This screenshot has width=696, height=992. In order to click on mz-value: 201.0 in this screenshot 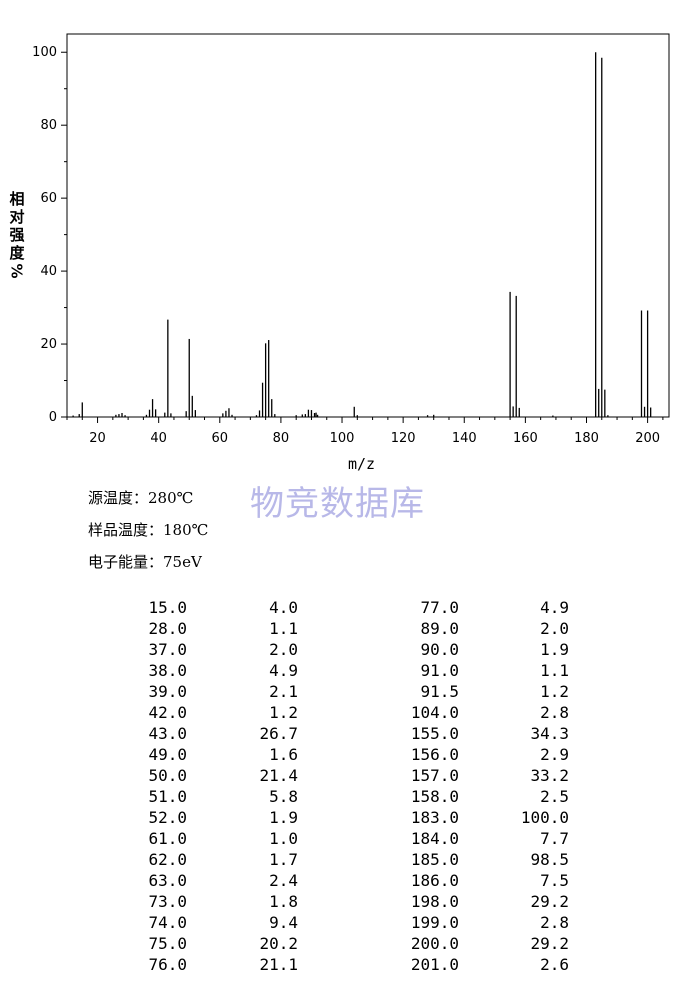, I will do `click(434, 964)`.